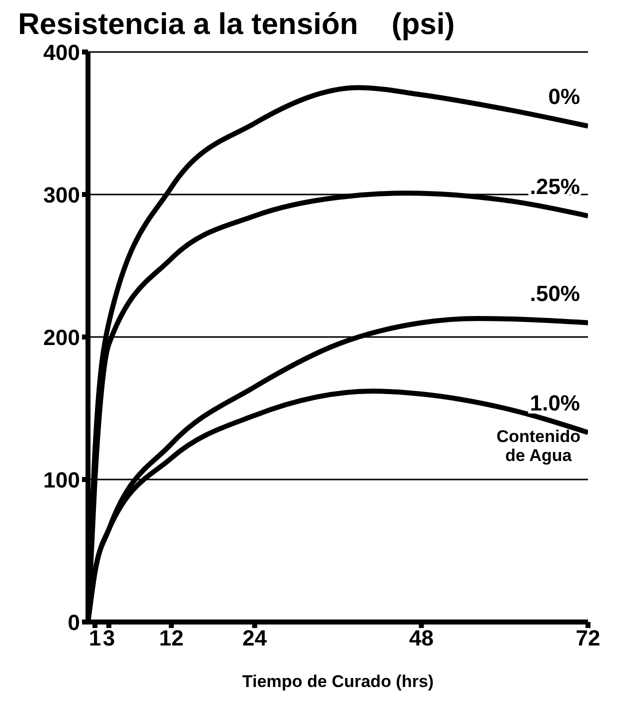  I want to click on x-tick-label: 48, so click(421, 638).